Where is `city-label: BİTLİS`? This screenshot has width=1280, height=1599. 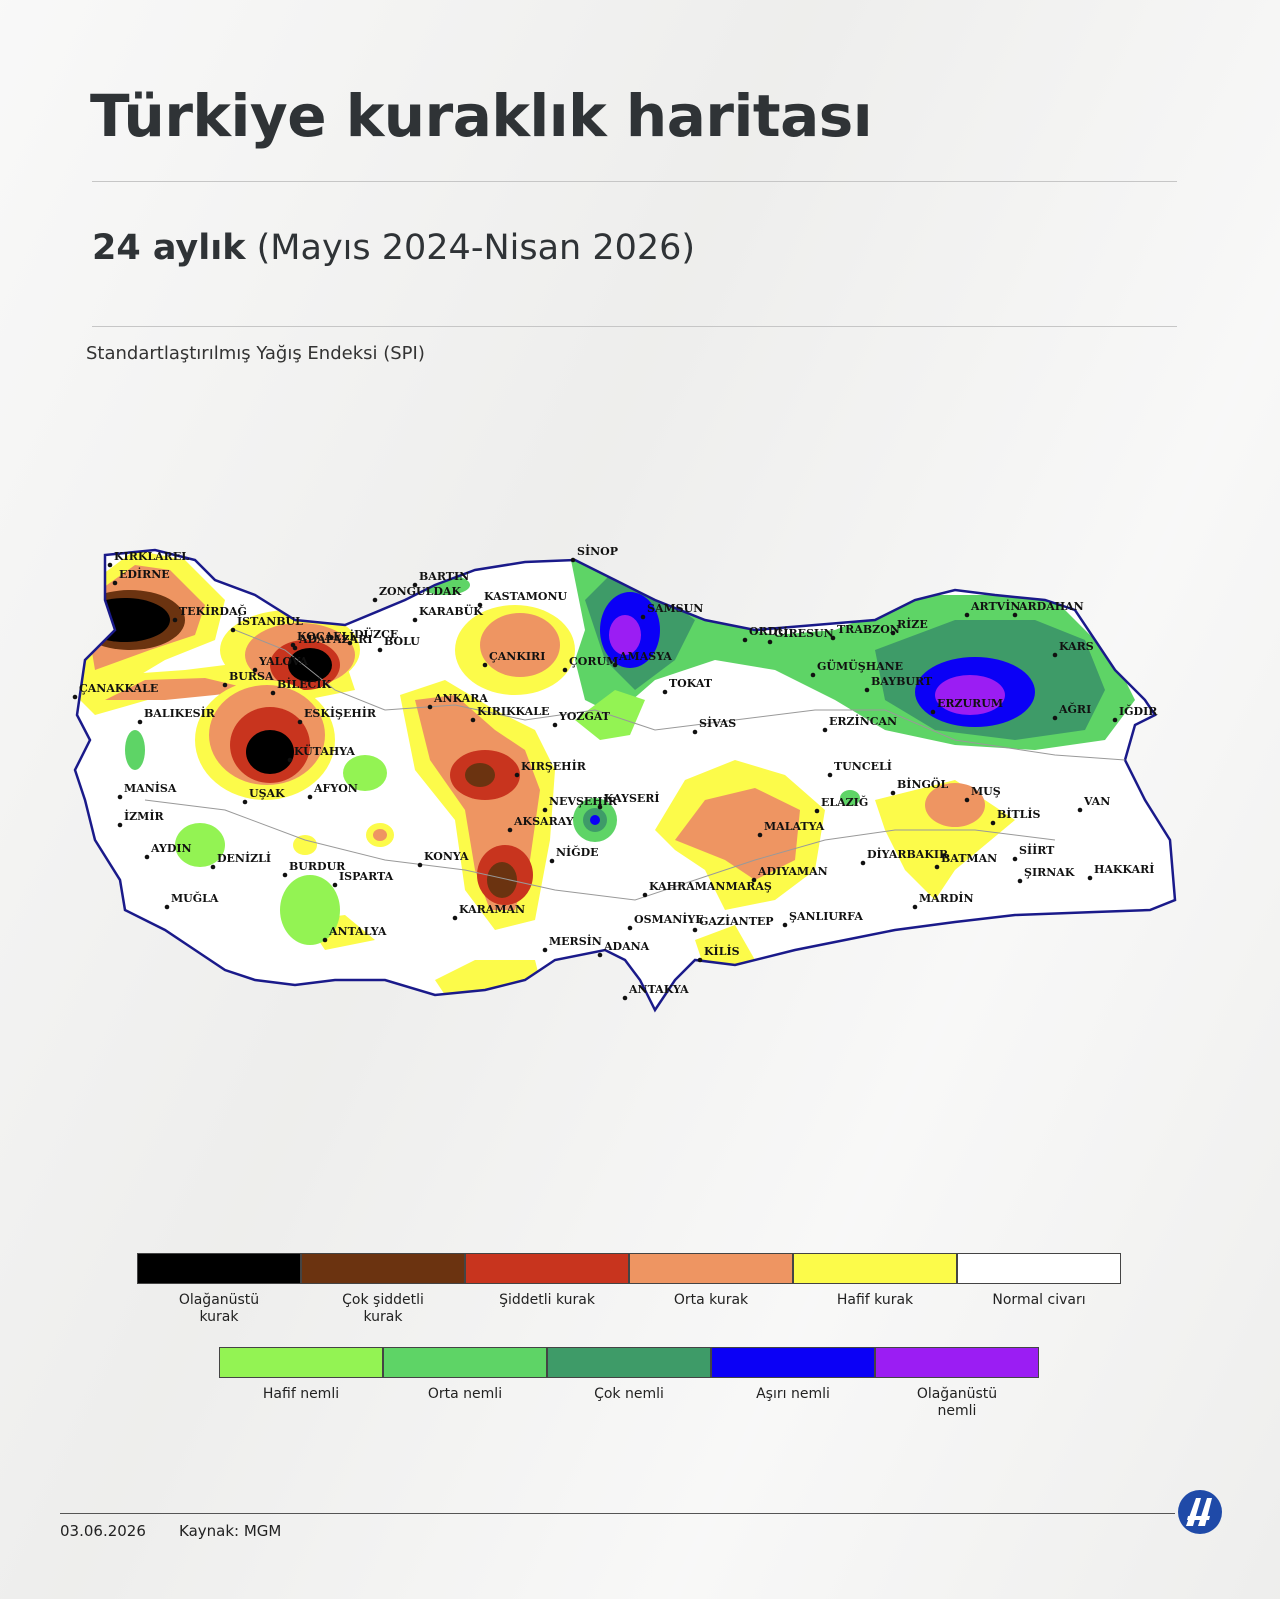
city-label: BİTLİS is located at coordinates (1019, 814).